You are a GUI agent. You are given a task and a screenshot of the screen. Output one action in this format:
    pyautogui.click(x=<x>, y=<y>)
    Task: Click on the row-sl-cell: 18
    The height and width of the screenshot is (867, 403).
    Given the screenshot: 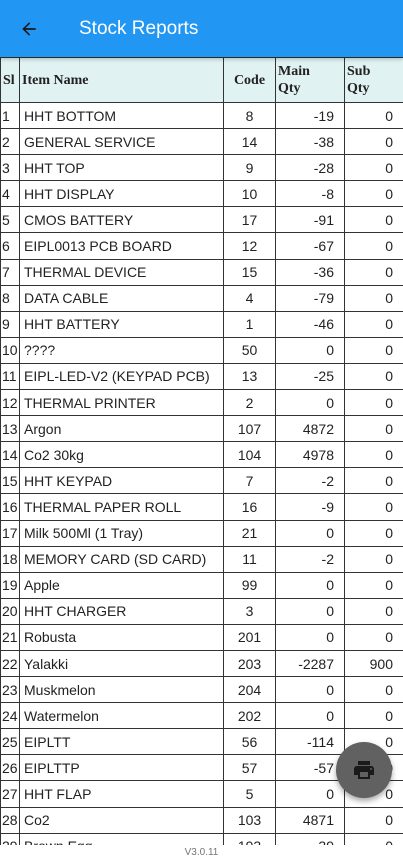 What is the action you would take?
    pyautogui.click(x=10, y=559)
    